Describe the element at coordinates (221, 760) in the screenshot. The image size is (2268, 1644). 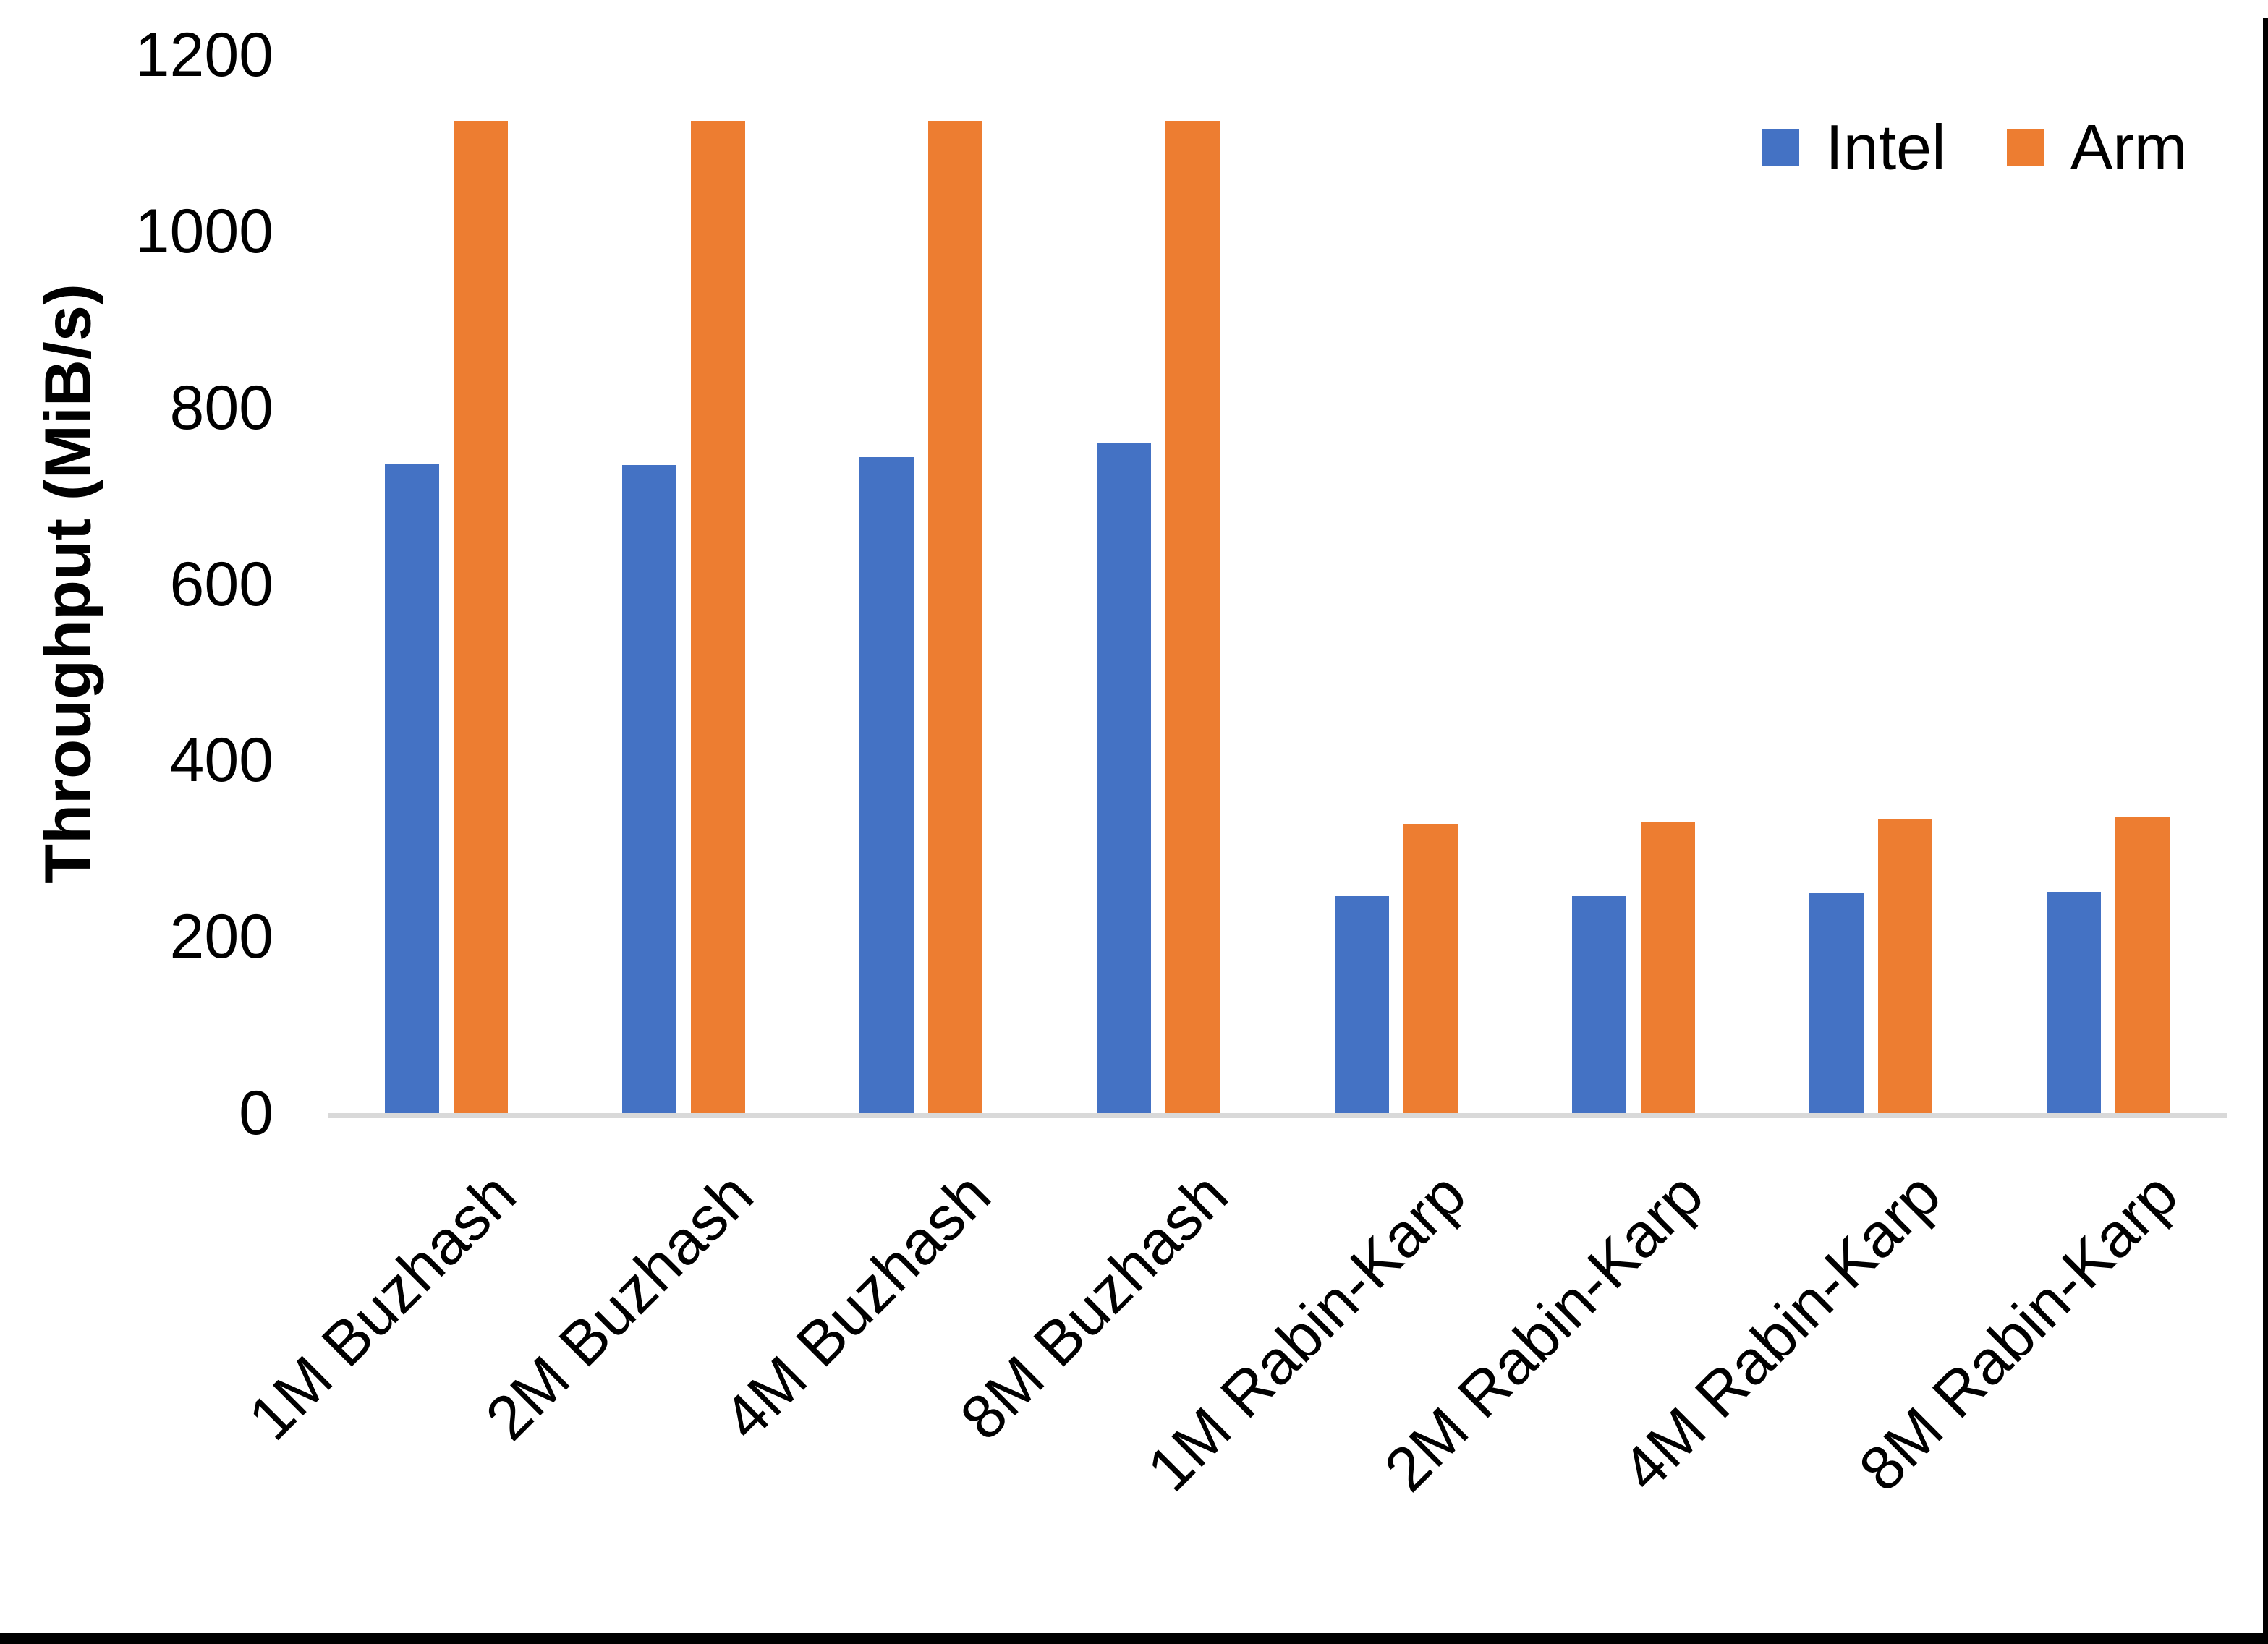
I see `y-tick-label: 400` at that location.